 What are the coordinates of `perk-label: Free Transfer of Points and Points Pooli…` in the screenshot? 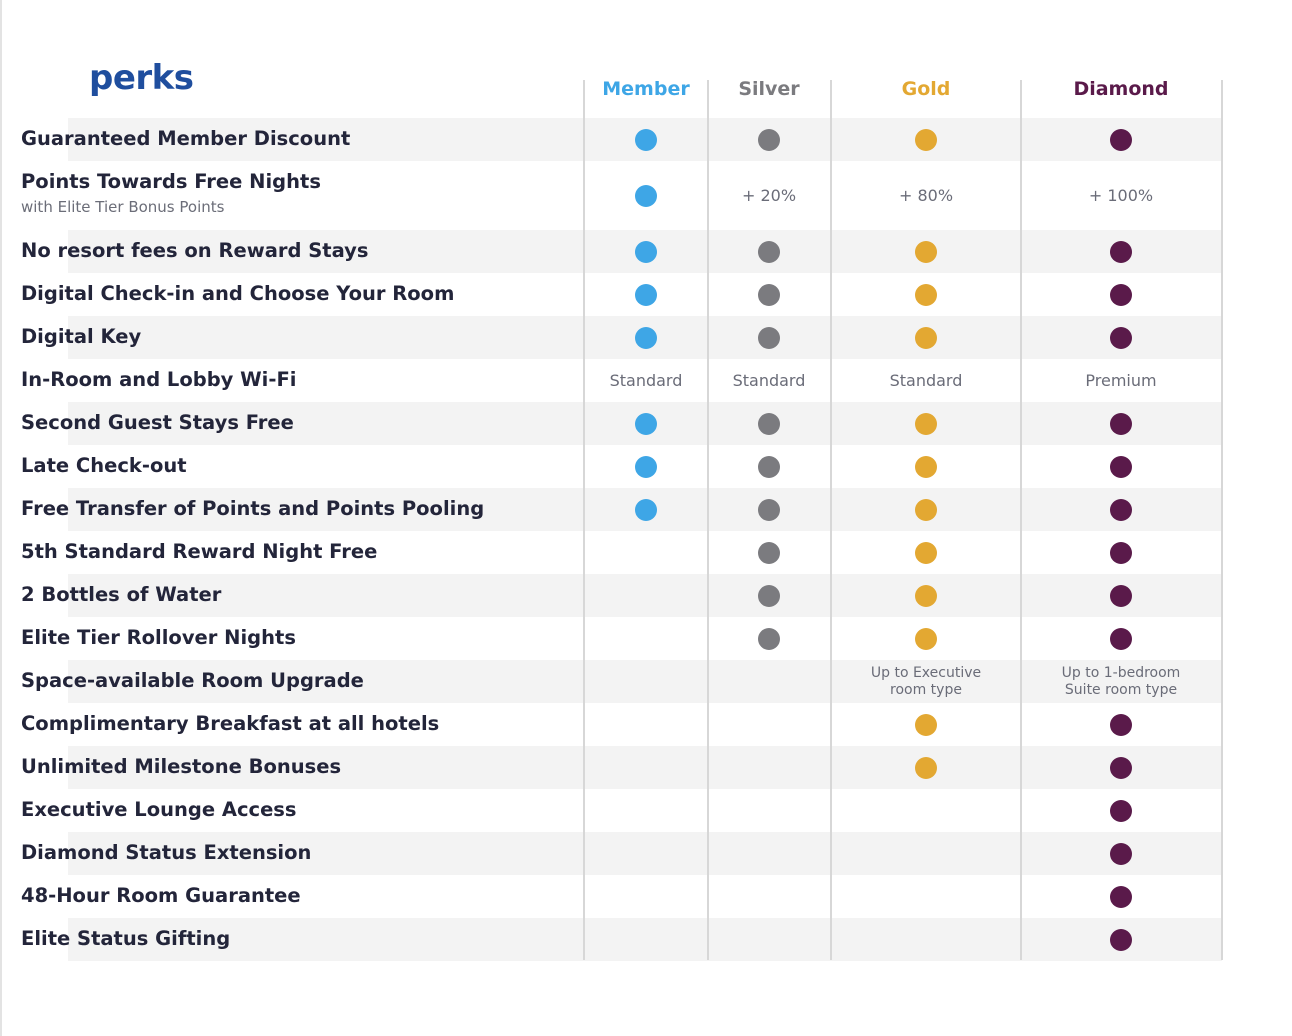 It's located at (253, 508).